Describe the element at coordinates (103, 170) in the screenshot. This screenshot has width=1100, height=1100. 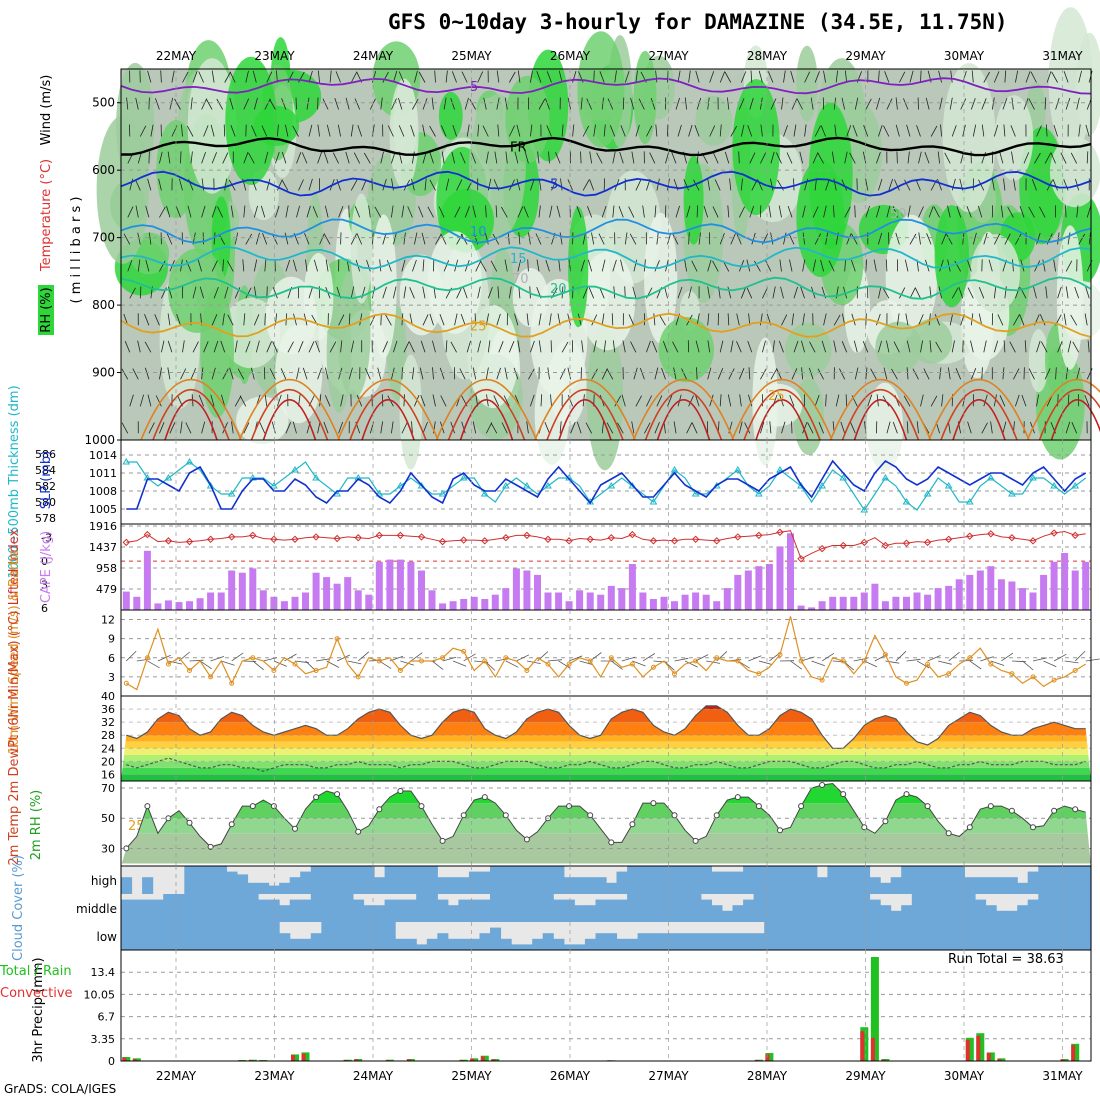
I see `pressure-tick-label: 600` at that location.